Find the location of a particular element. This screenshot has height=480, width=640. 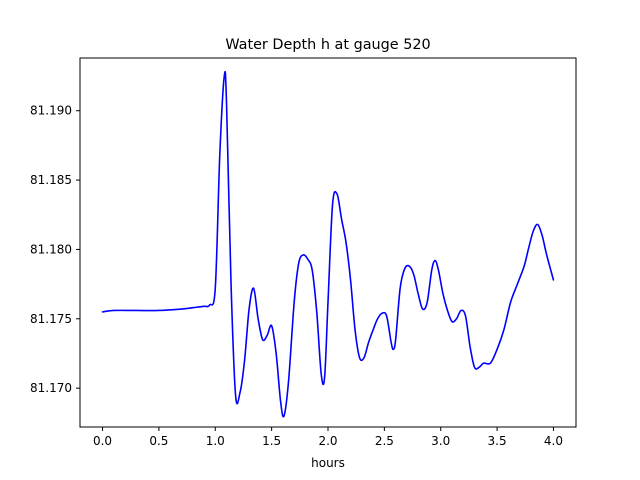

x-tick-label: 2.5 is located at coordinates (384, 441).